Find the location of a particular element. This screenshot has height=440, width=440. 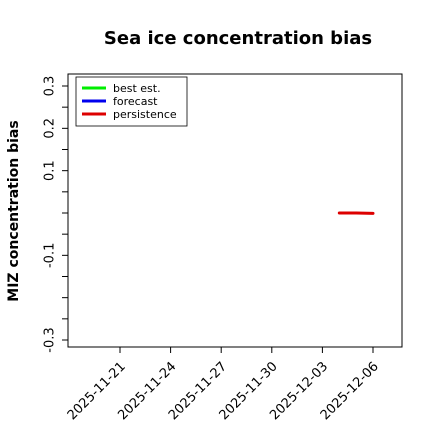

y-axis-ticks: 0.3 0.2 0.1 -0.1 -0.3 is located at coordinates (55, 214).